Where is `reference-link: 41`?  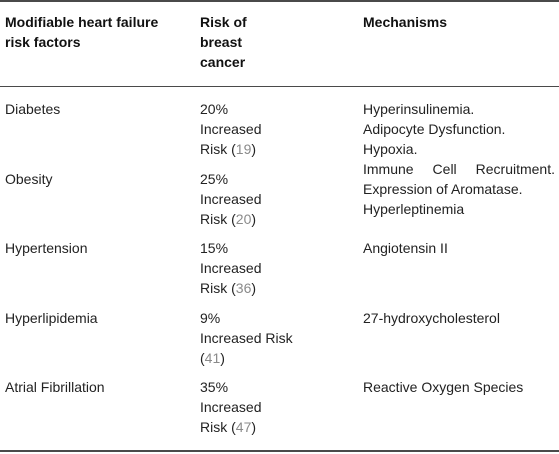 reference-link: 41 is located at coordinates (212, 358).